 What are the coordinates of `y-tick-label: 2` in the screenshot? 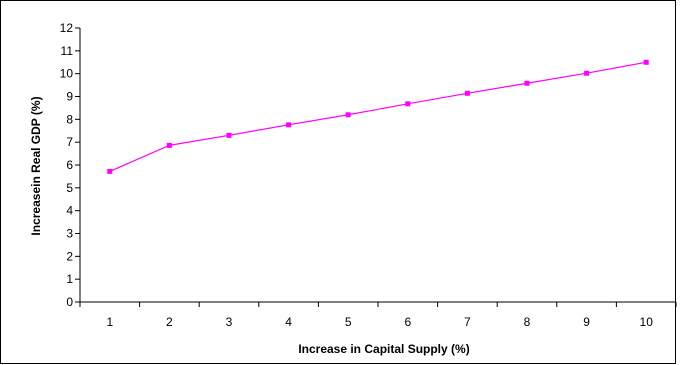 It's located at (69, 256).